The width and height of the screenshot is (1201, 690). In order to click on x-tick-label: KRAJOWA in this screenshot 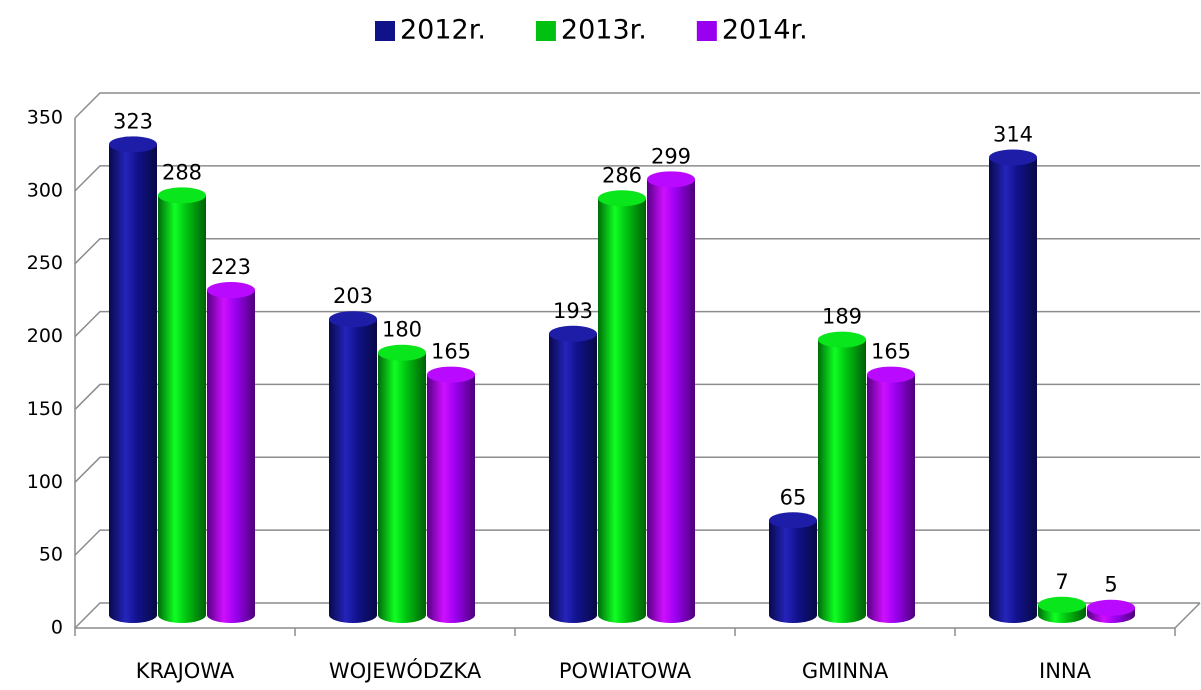, I will do `click(185, 671)`.